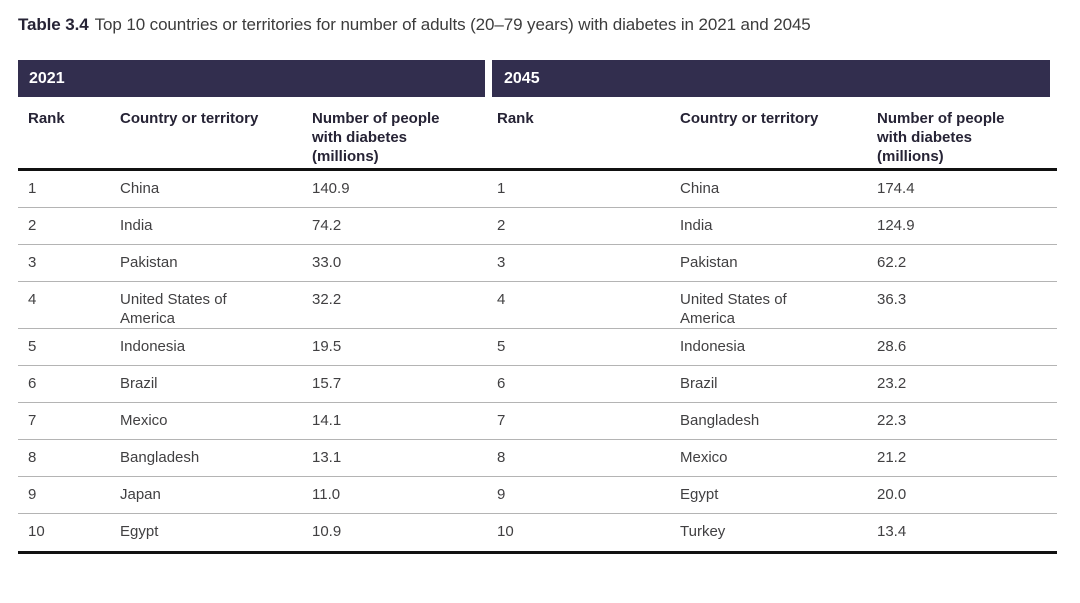  I want to click on rank-cell-2021: 8, so click(32, 457).